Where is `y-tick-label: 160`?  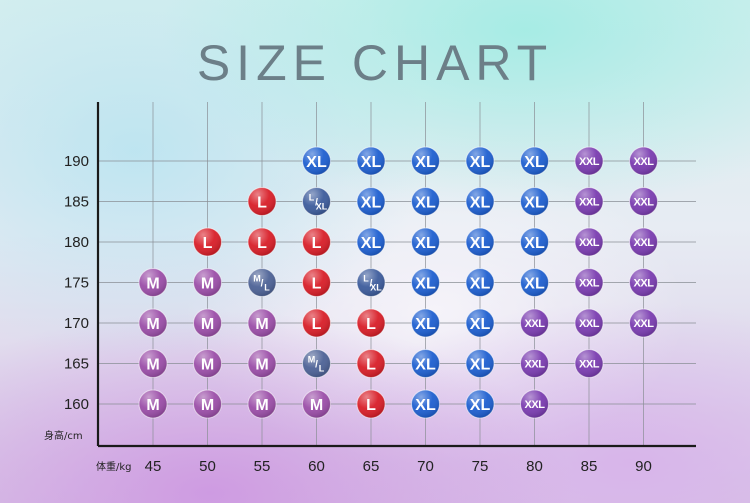
y-tick-label: 160 is located at coordinates (76, 404).